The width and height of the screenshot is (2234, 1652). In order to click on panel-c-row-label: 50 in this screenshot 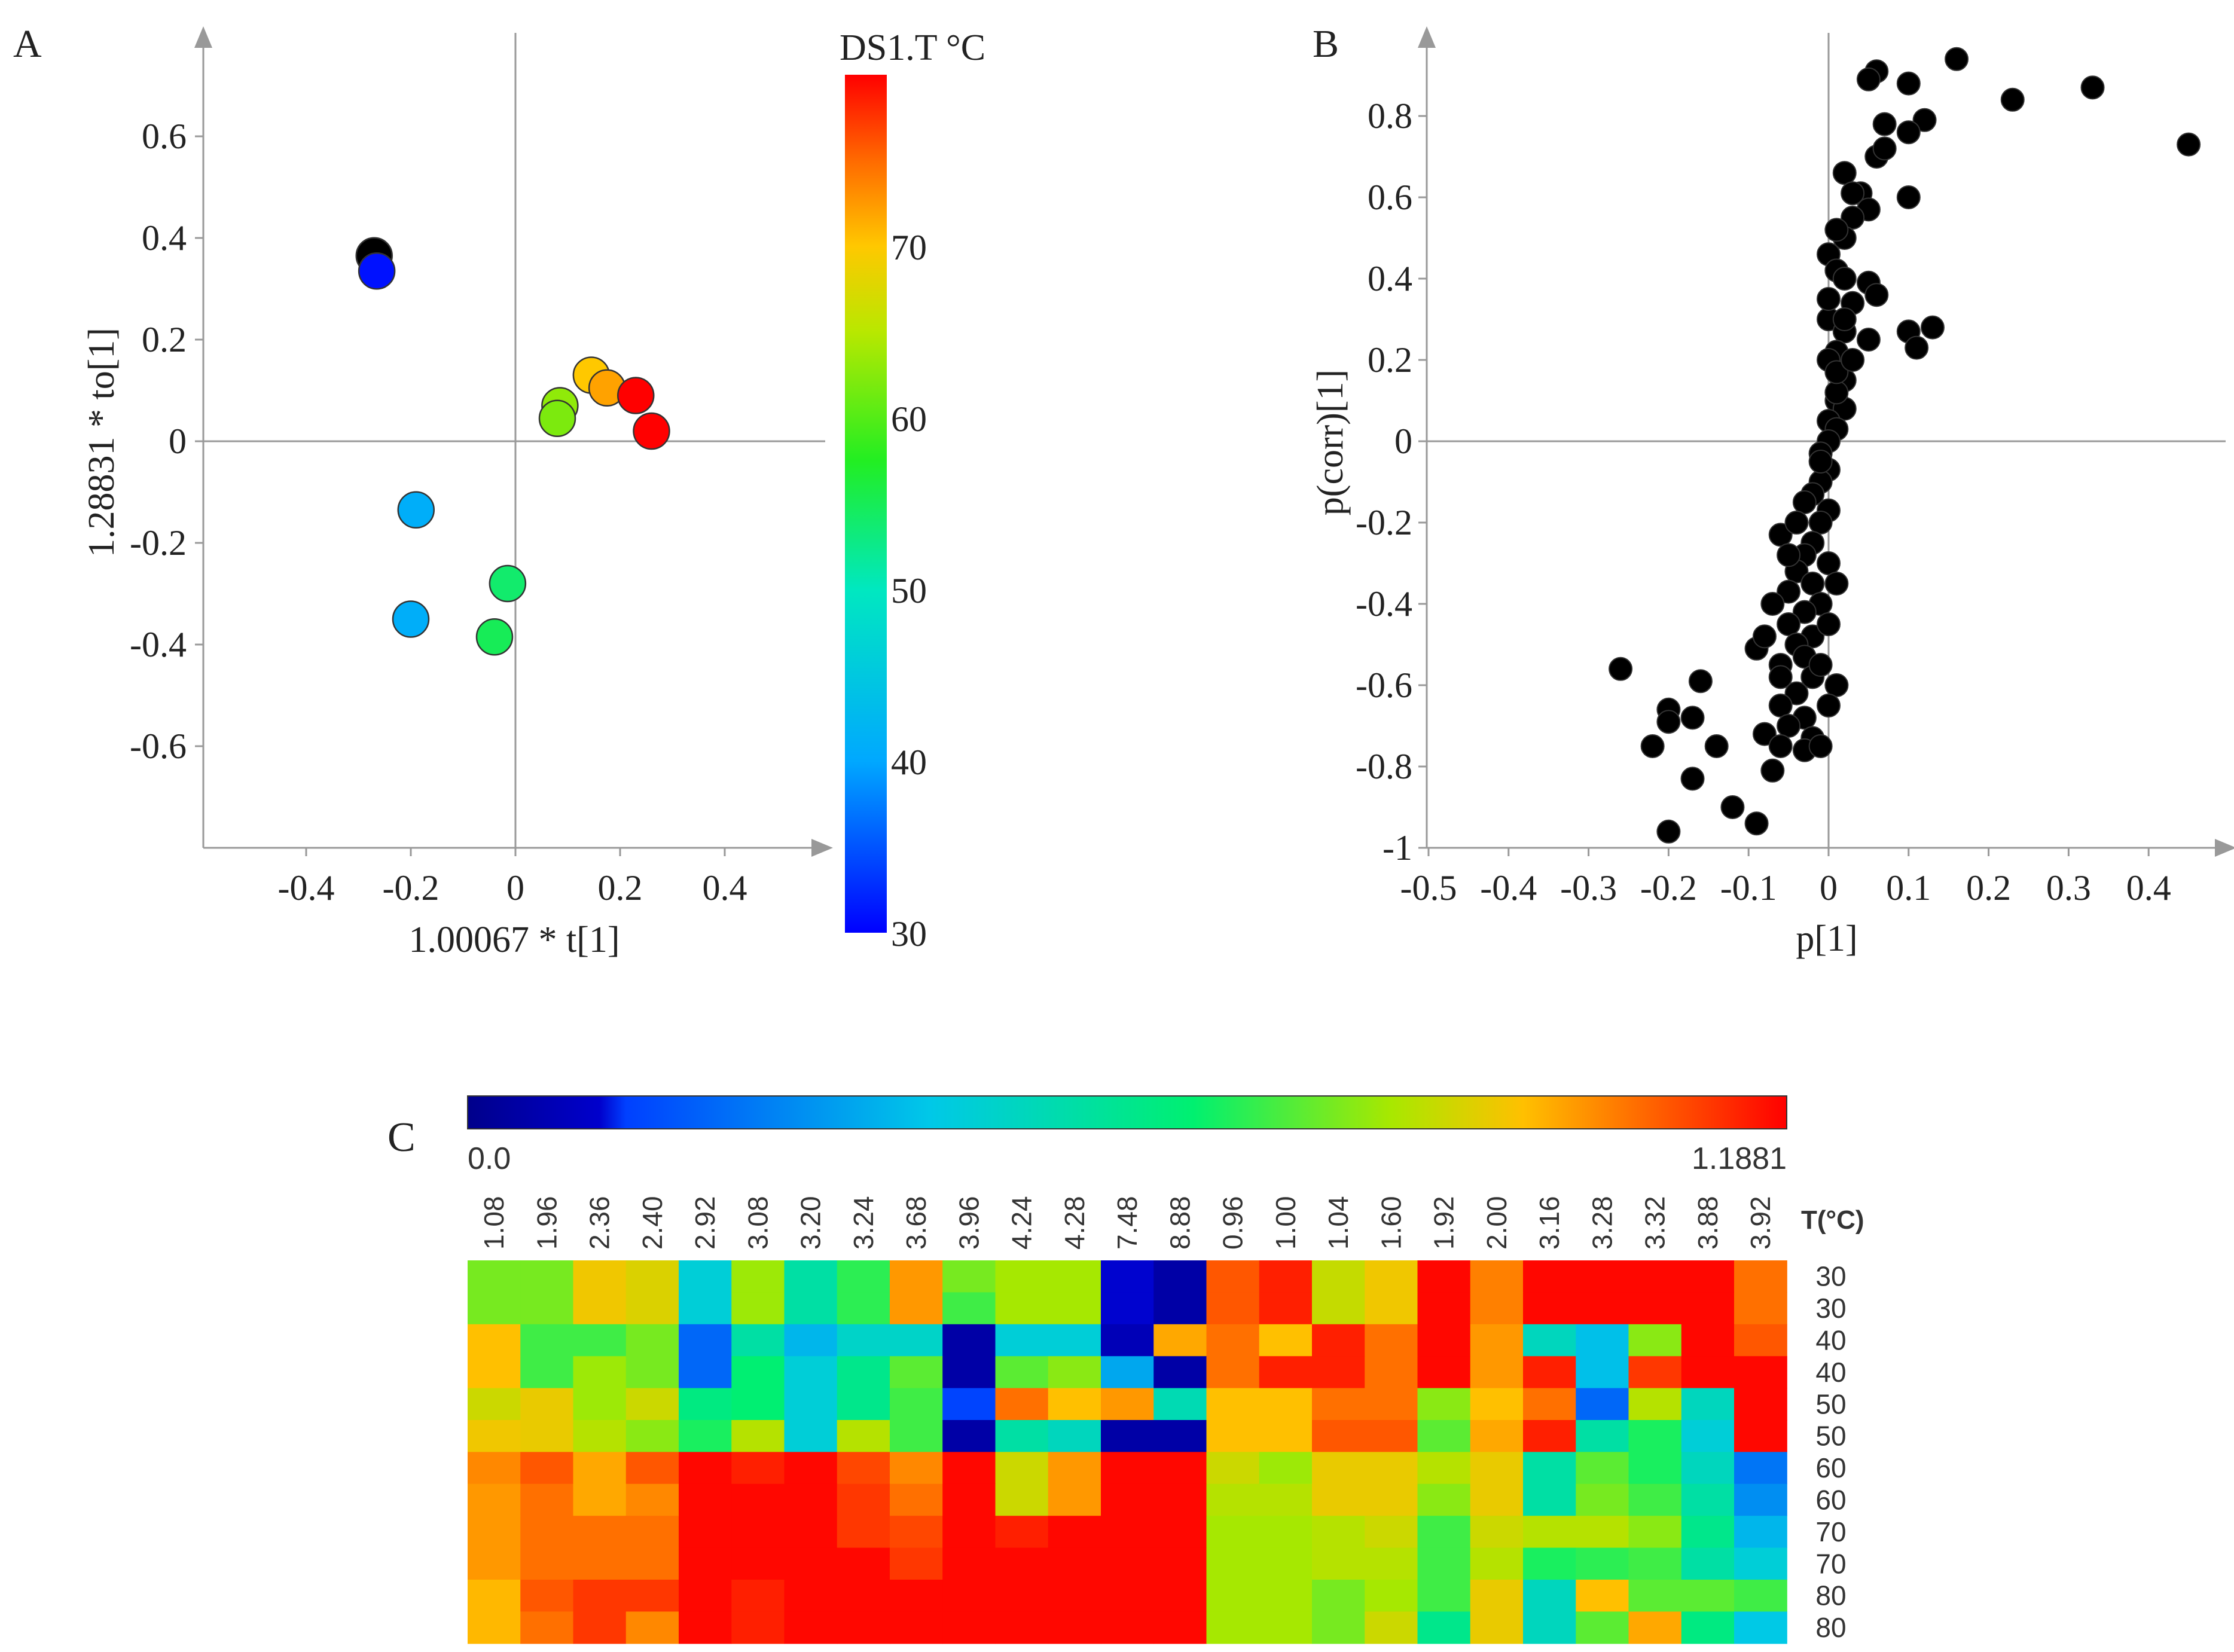, I will do `click(1830, 1404)`.